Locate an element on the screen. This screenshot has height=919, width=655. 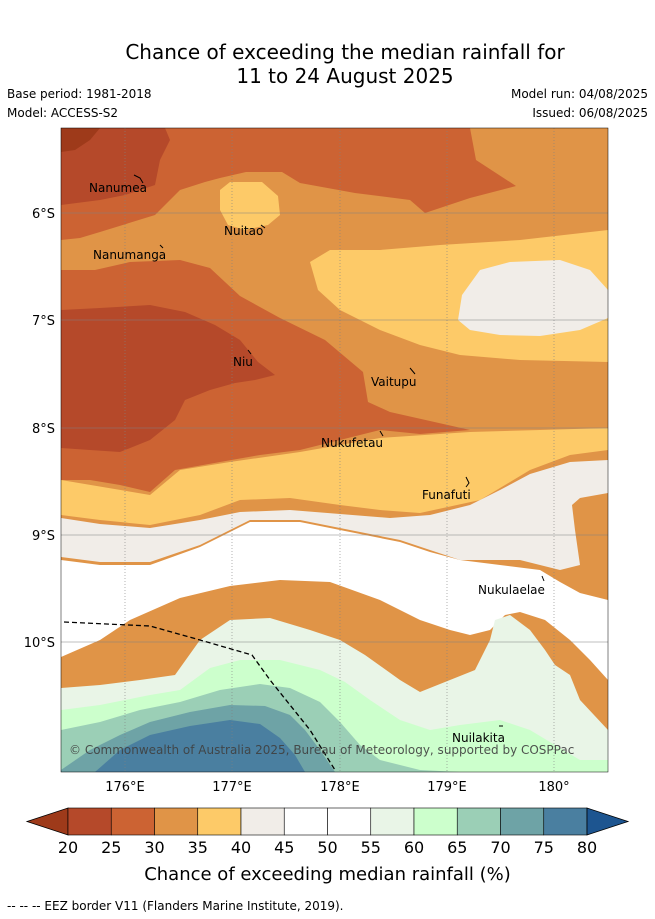
colorbar-extend-low is located at coordinates (47, 821).